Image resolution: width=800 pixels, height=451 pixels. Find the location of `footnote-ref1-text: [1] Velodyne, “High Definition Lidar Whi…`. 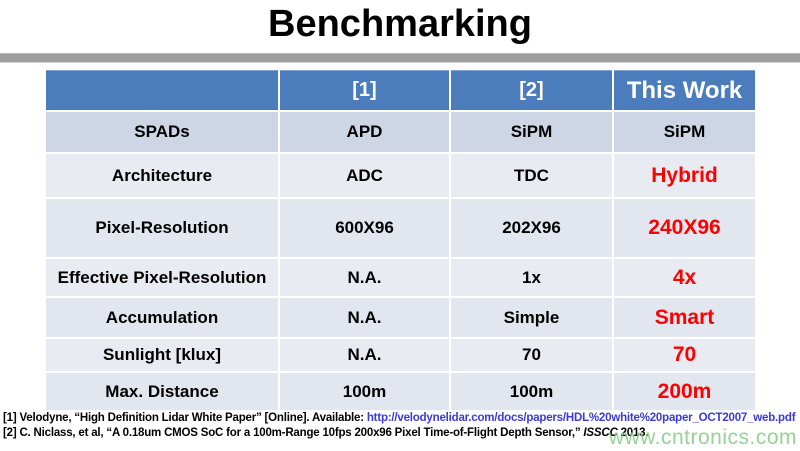

footnote-ref1-text: [1] Velodyne, “High Definition Lidar Whi… is located at coordinates (185, 418).